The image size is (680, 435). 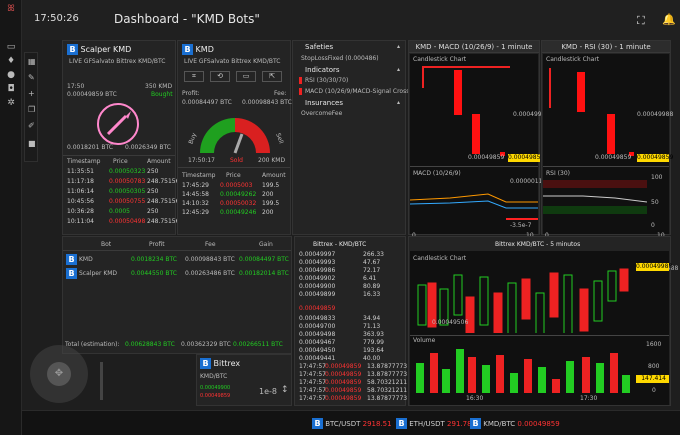 I want to click on bid-price: 0.00049700, so click(x=317, y=326).